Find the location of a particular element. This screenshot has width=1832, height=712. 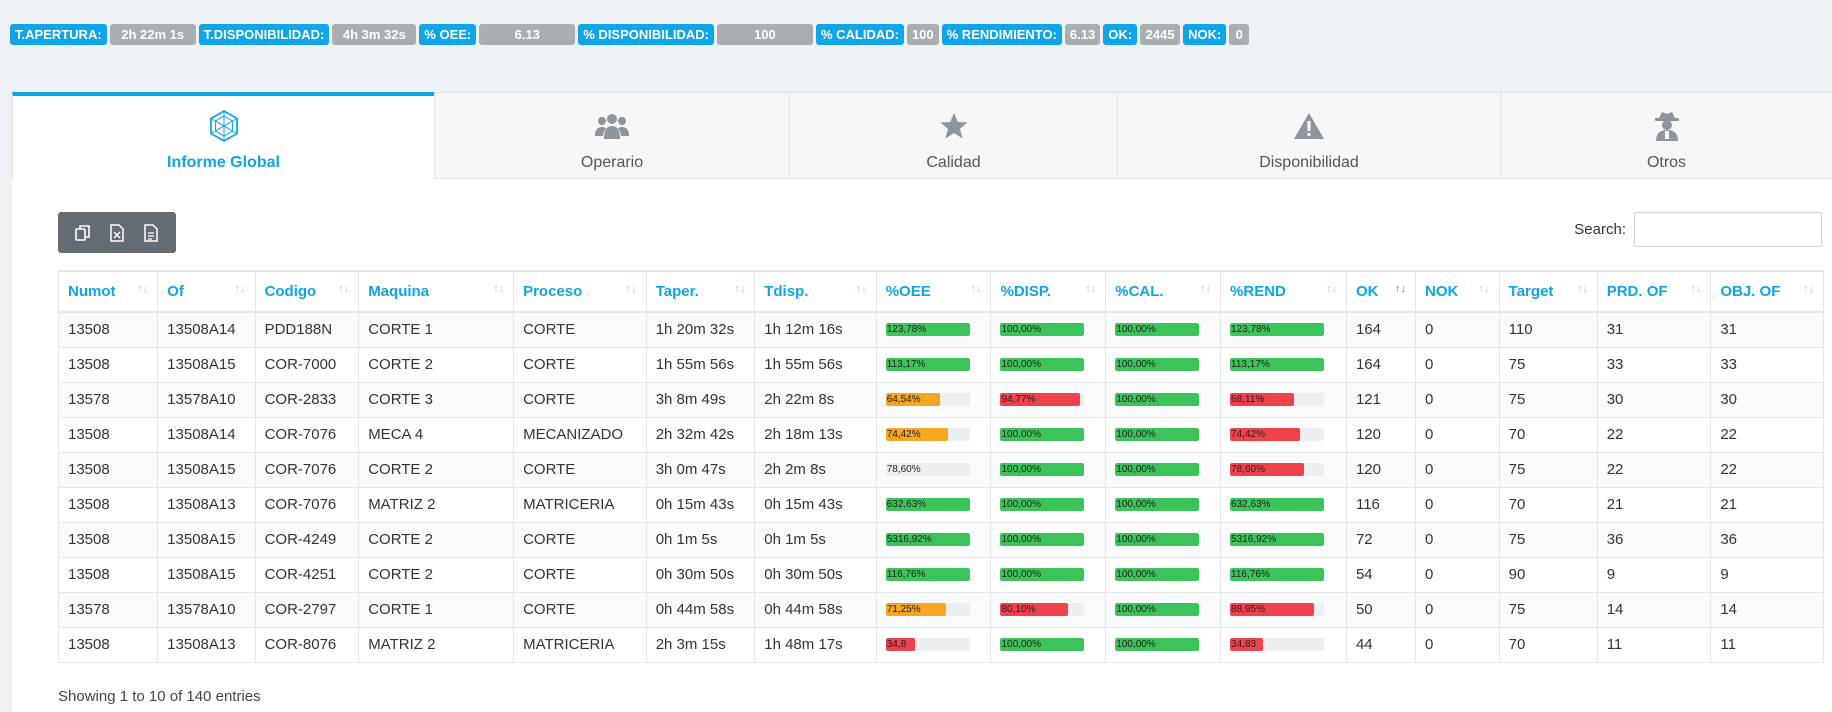

column-header: Maquina ↑↓ is located at coordinates (436, 291).